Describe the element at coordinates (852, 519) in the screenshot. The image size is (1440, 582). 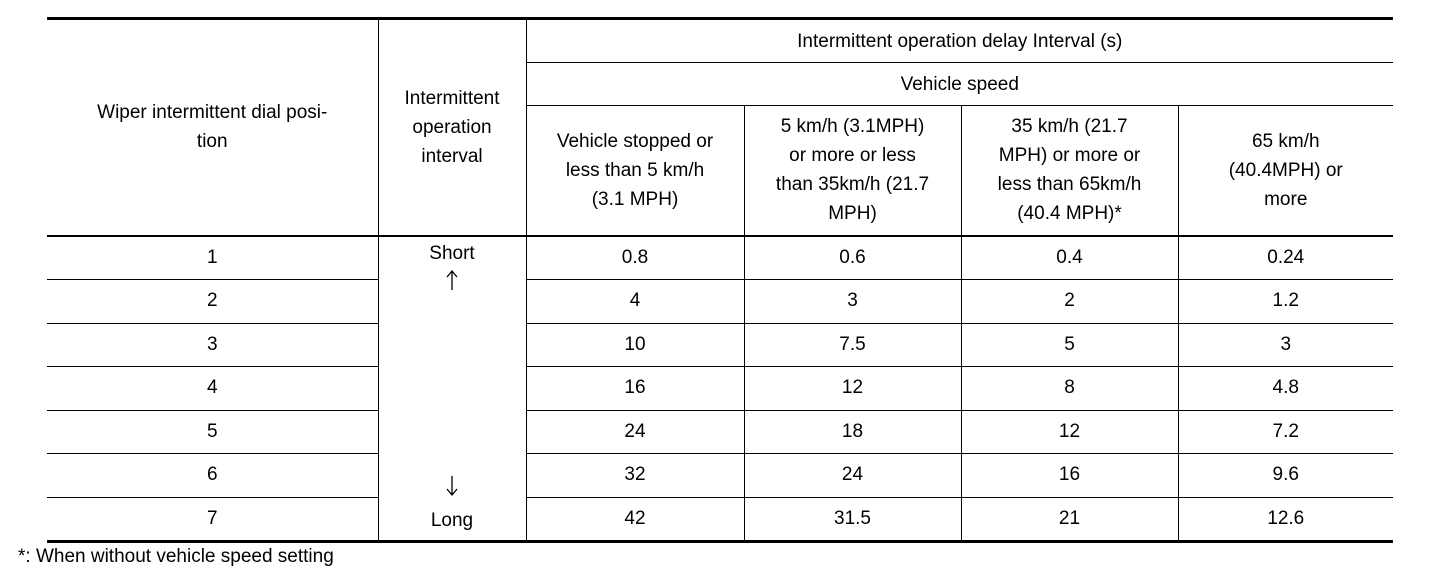
I see `delay-value: 31.5` at that location.